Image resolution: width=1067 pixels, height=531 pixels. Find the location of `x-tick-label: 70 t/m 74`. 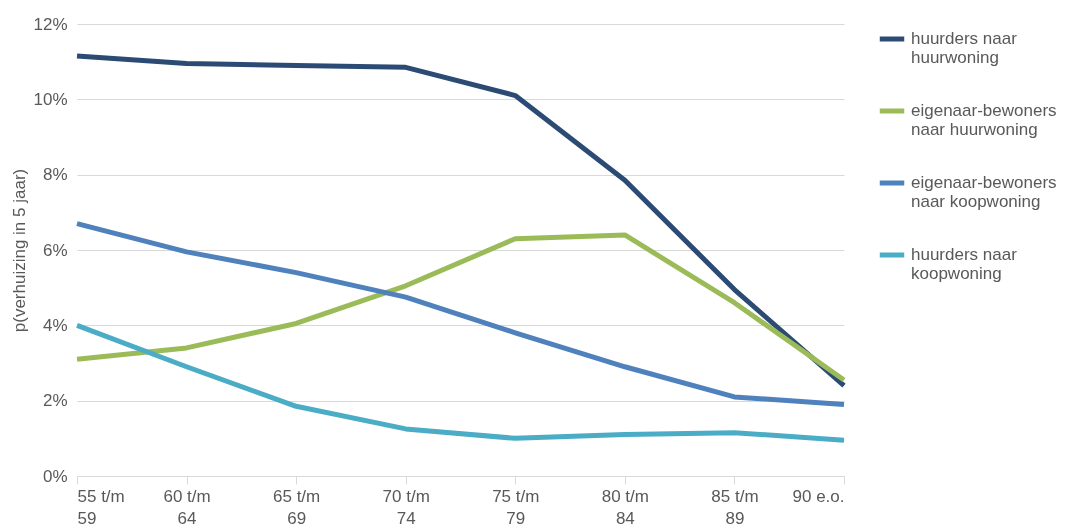

x-tick-label: 70 t/m 74 is located at coordinates (406, 507).